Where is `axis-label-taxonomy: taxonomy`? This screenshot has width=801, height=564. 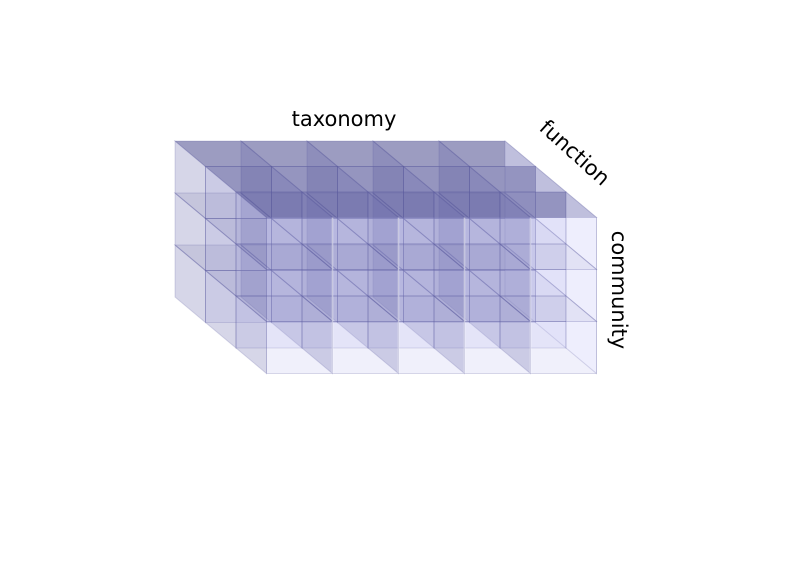
axis-label-taxonomy: taxonomy is located at coordinates (344, 119).